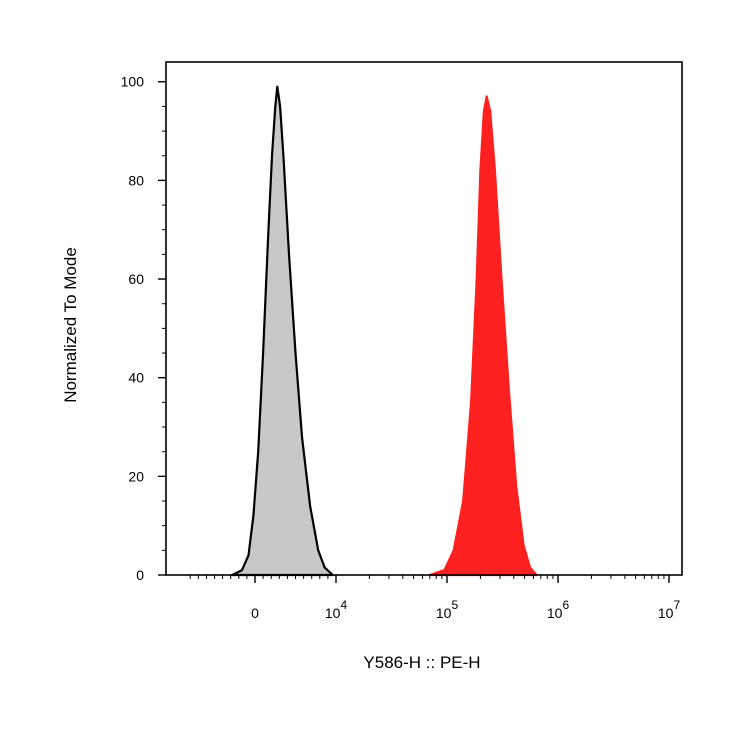  Describe the element at coordinates (136, 180) in the screenshot. I see `y-tick-label: 80` at that location.